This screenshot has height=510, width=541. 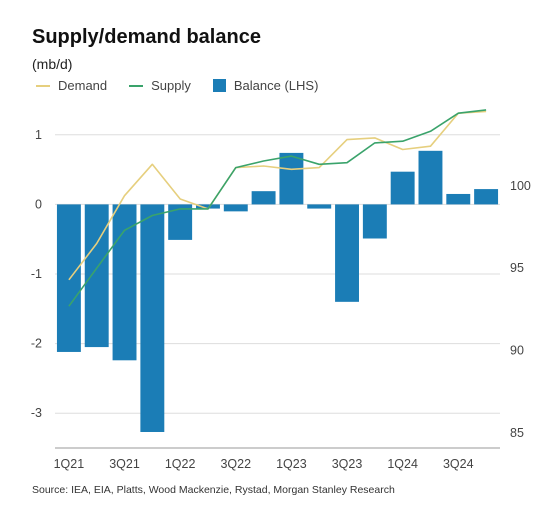 I want to click on y-left-tick-label: 0, so click(x=38, y=204).